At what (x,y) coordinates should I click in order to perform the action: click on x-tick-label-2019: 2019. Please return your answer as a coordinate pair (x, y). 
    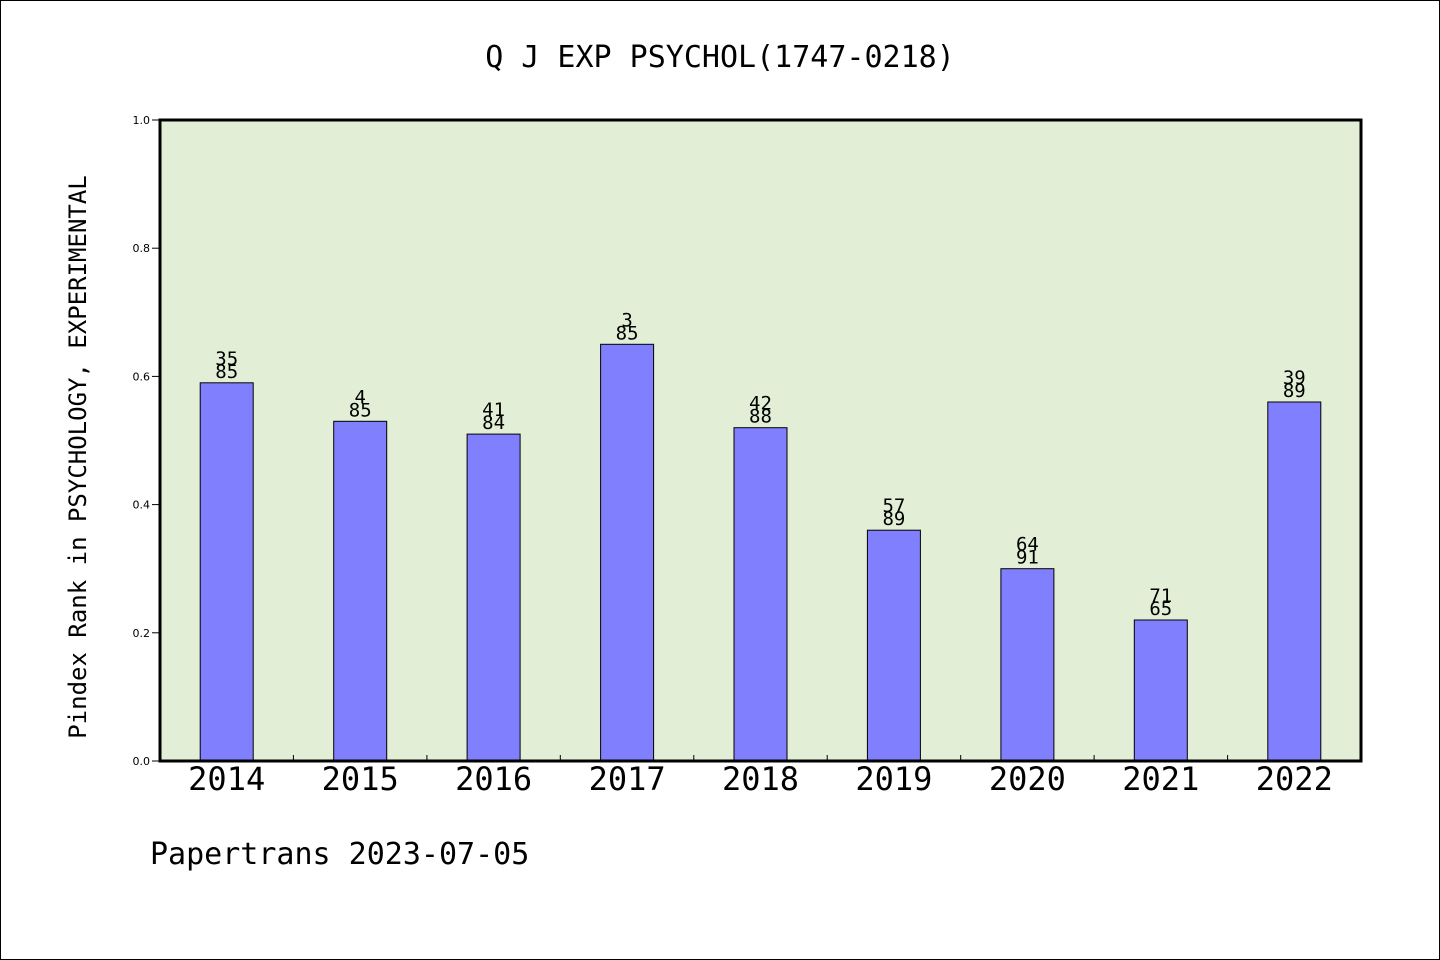
    Looking at the image, I should click on (893, 779).